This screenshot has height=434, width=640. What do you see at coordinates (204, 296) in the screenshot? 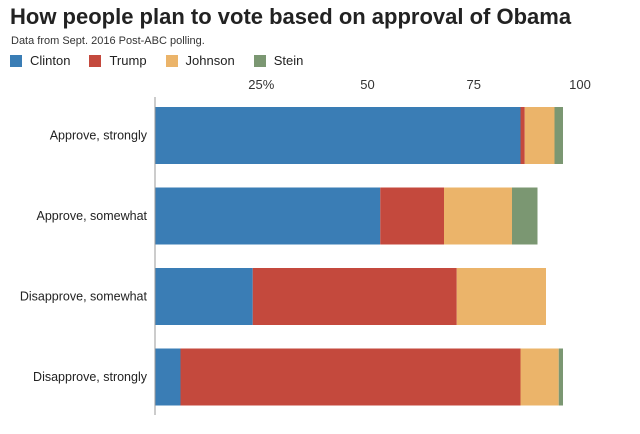
I see `bar-clinton-disapprove-somewhat` at bounding box center [204, 296].